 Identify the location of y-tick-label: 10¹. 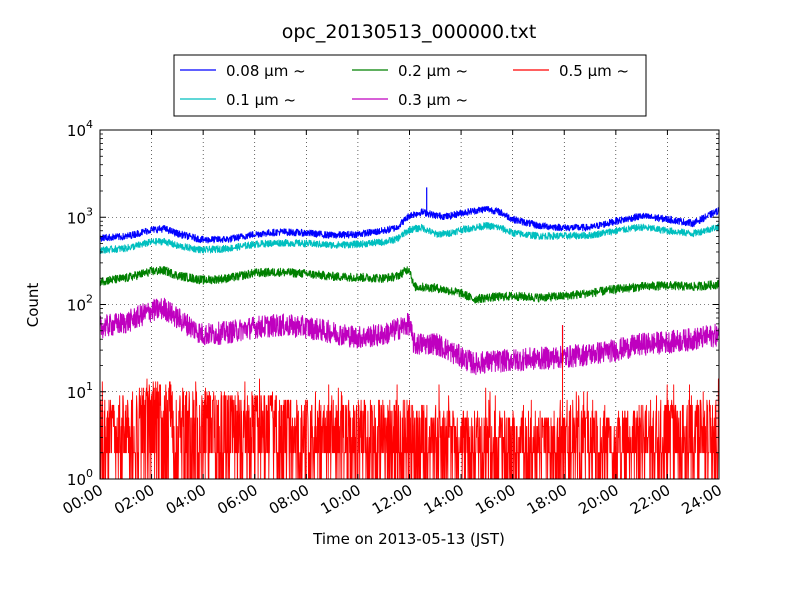
(80, 391).